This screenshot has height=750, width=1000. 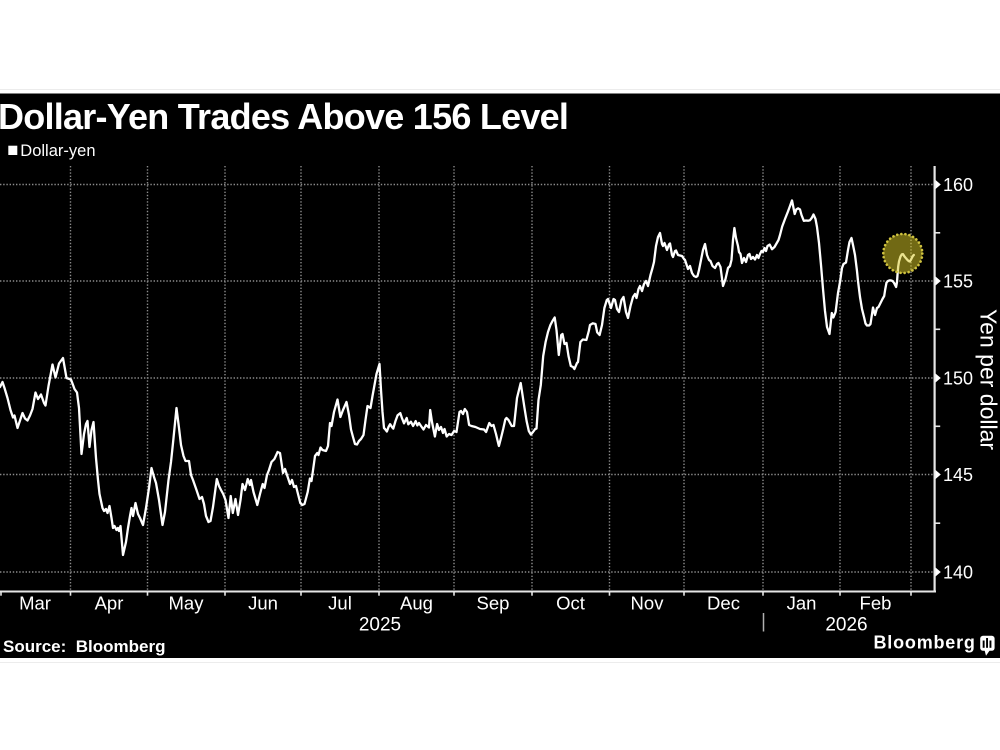 I want to click on svg-text: Nov, so click(x=648, y=603).